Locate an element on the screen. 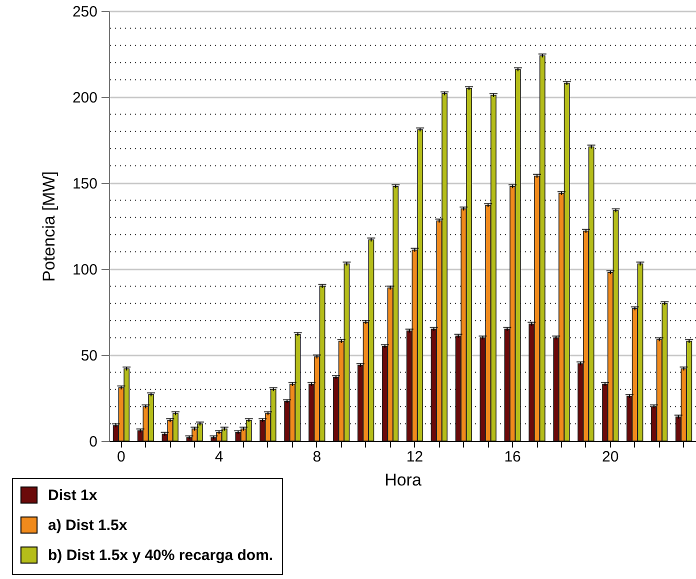 The height and width of the screenshot is (579, 696). x-tick-label: 12 is located at coordinates (415, 457).